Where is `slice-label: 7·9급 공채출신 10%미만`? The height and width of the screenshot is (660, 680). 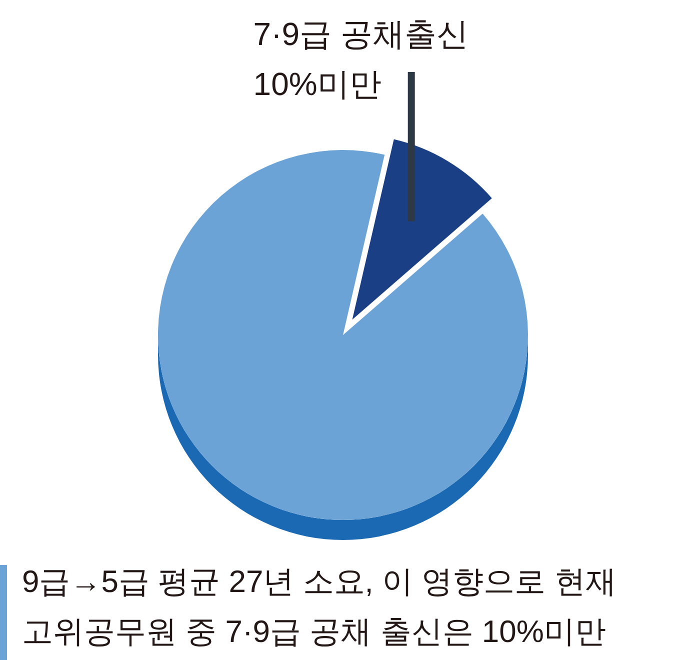
slice-label: 7·9급 공채출신 10%미만 is located at coordinates (360, 59).